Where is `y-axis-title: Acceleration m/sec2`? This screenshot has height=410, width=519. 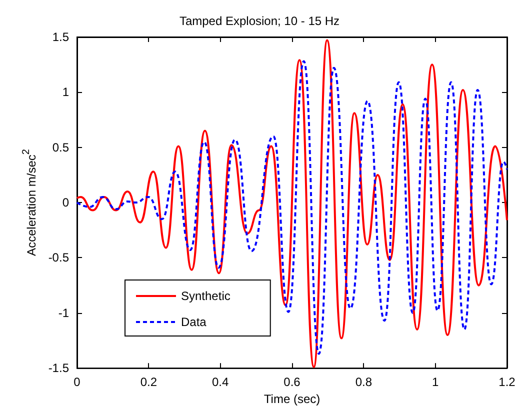 y-axis-title: Acceleration m/sec2 is located at coordinates (29, 202).